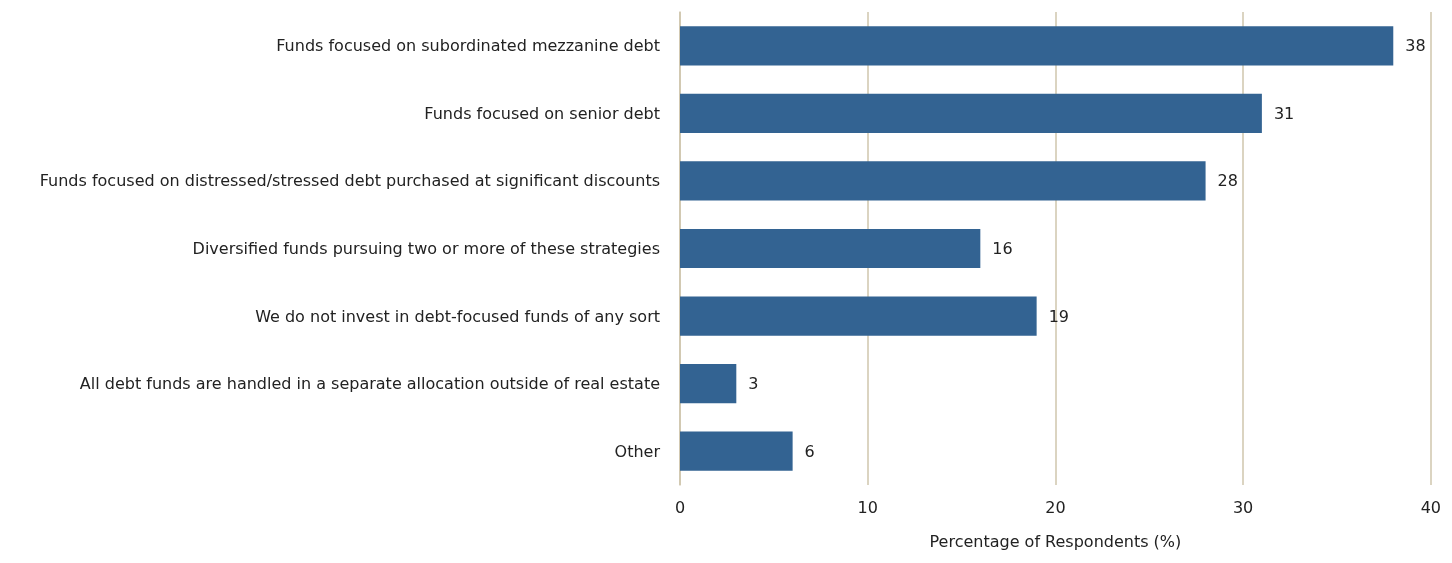  Describe the element at coordinates (1243, 507) in the screenshot. I see `x-tick-label: 30` at that location.